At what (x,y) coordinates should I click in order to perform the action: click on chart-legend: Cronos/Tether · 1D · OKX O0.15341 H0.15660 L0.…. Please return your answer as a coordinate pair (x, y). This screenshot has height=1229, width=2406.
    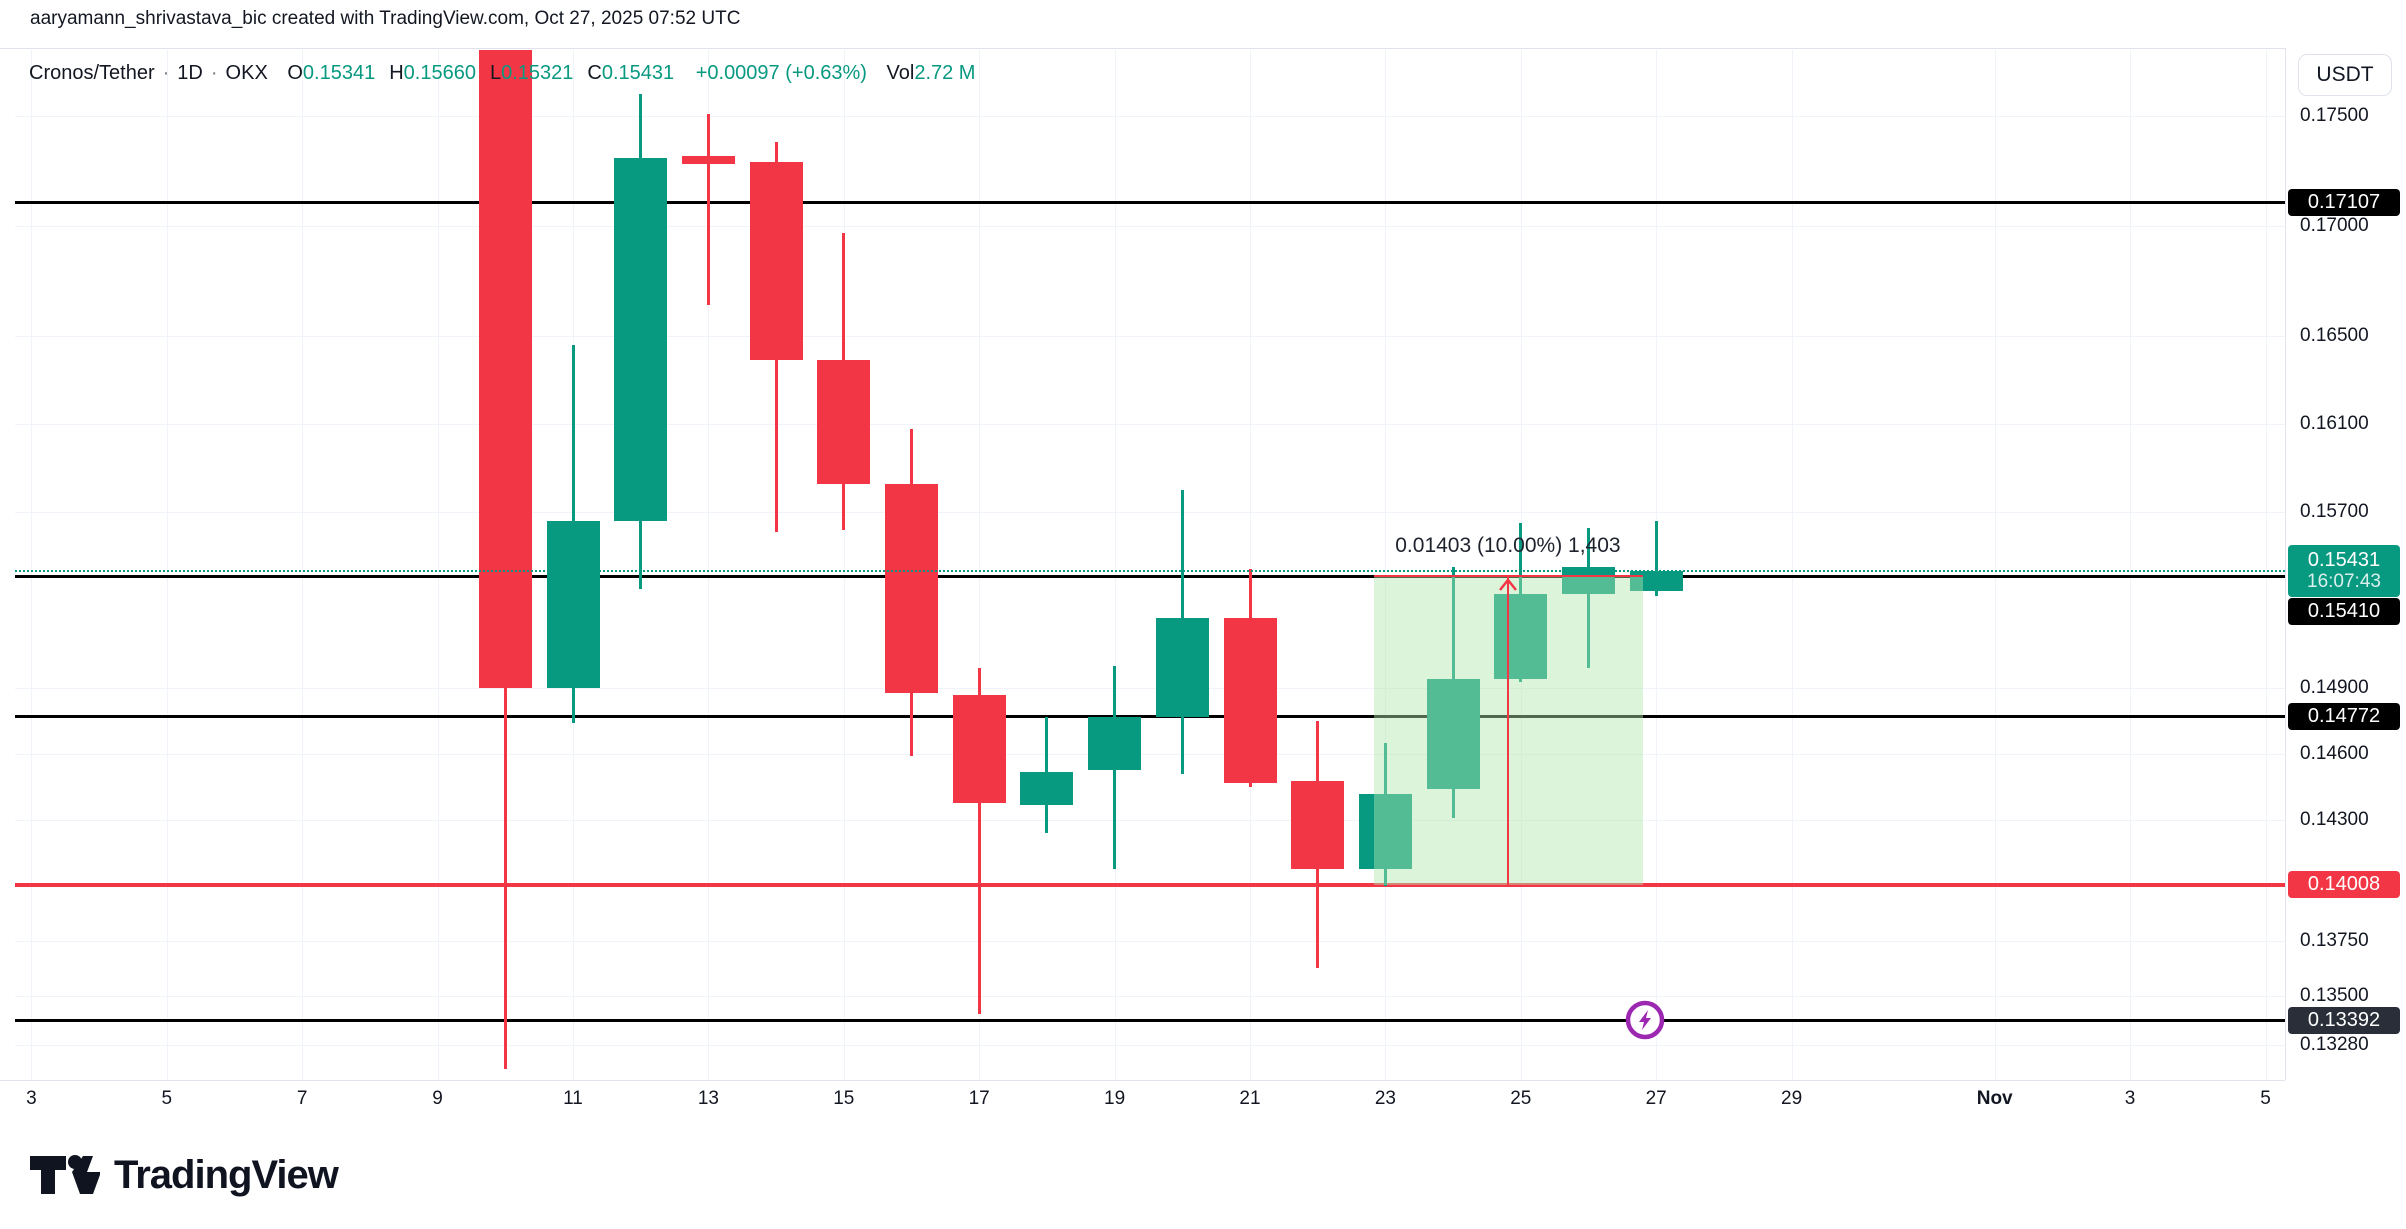
    Looking at the image, I should click on (502, 73).